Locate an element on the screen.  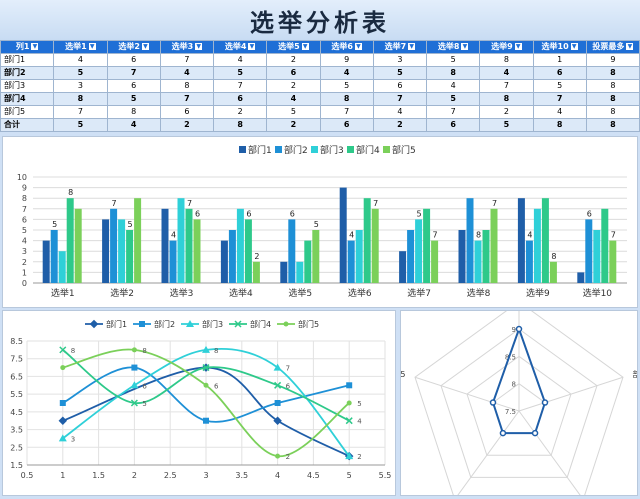
row-label: 部门1 is located at coordinates (27, 60).